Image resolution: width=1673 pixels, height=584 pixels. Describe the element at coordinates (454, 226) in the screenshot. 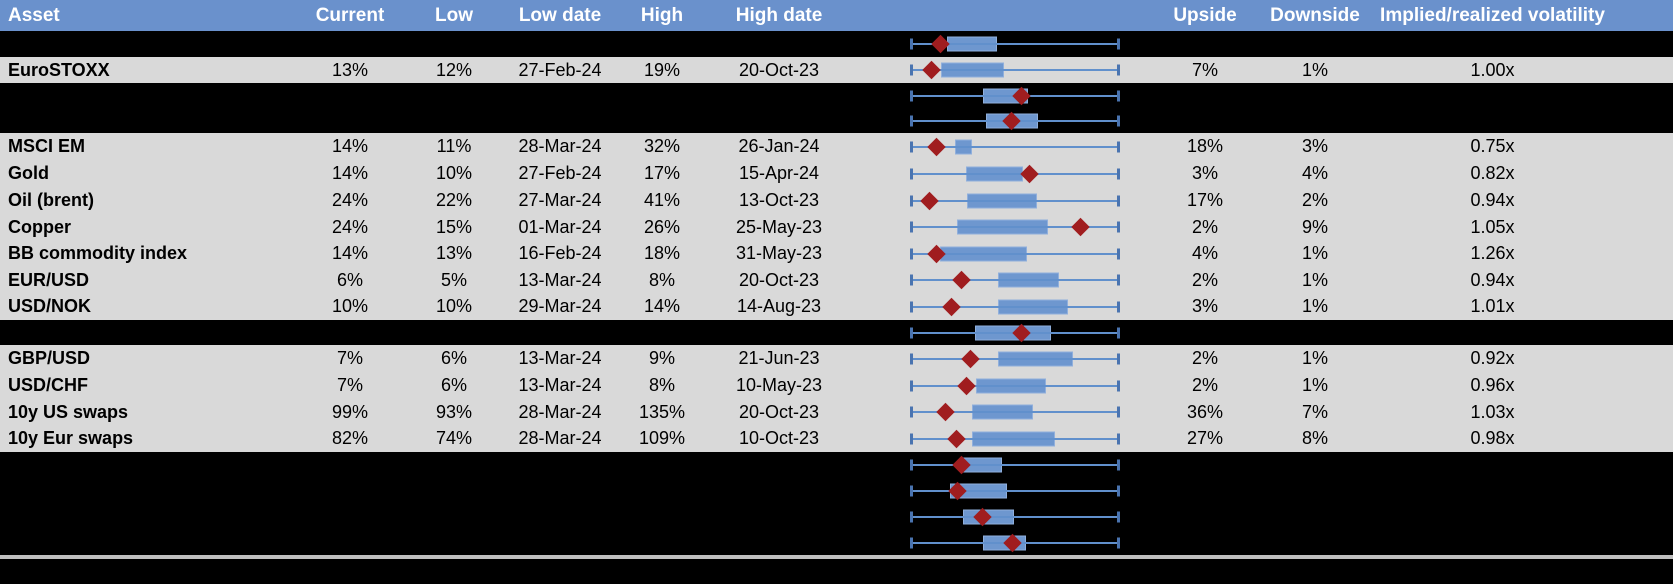

I see `cell-low: 15%` at that location.